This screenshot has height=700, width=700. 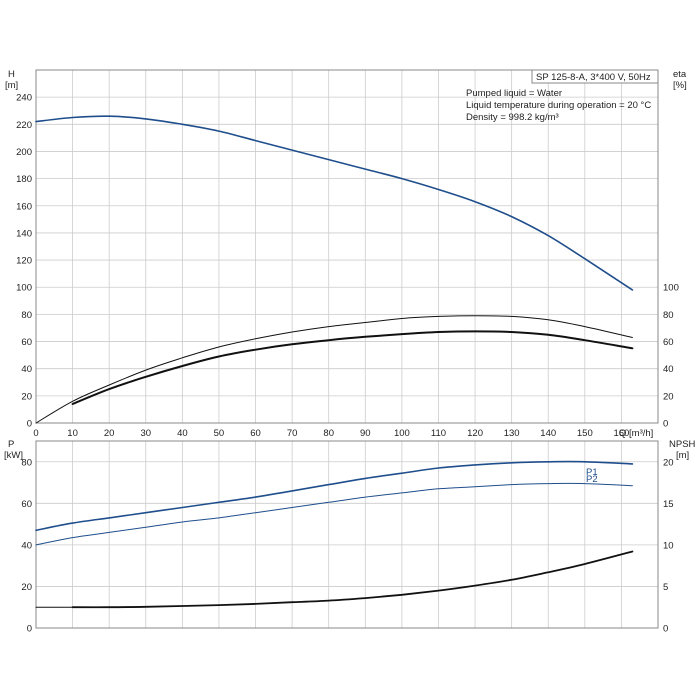 I want to click on flow-tick-label: 10, so click(x=72, y=433).